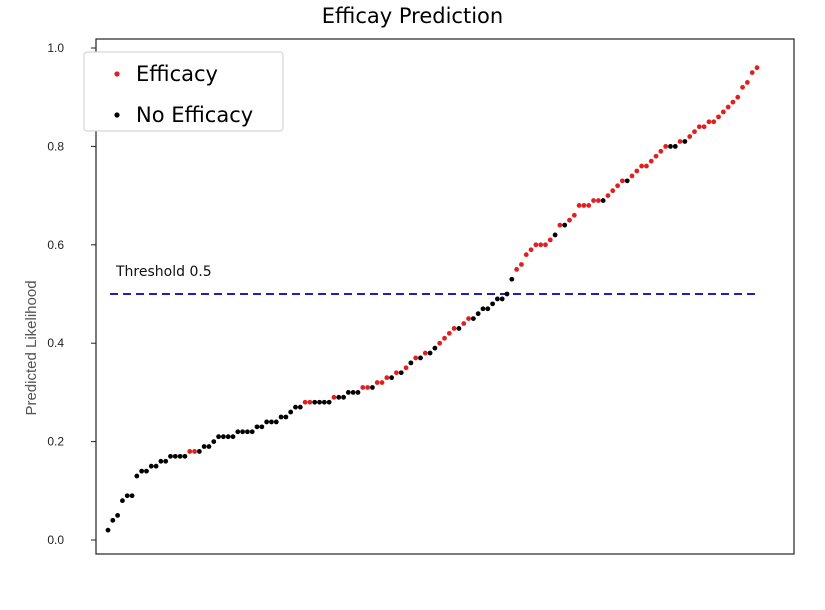 This screenshot has width=825, height=610. What do you see at coordinates (55, 442) in the screenshot?
I see `y-tick-label: 0.2` at bounding box center [55, 442].